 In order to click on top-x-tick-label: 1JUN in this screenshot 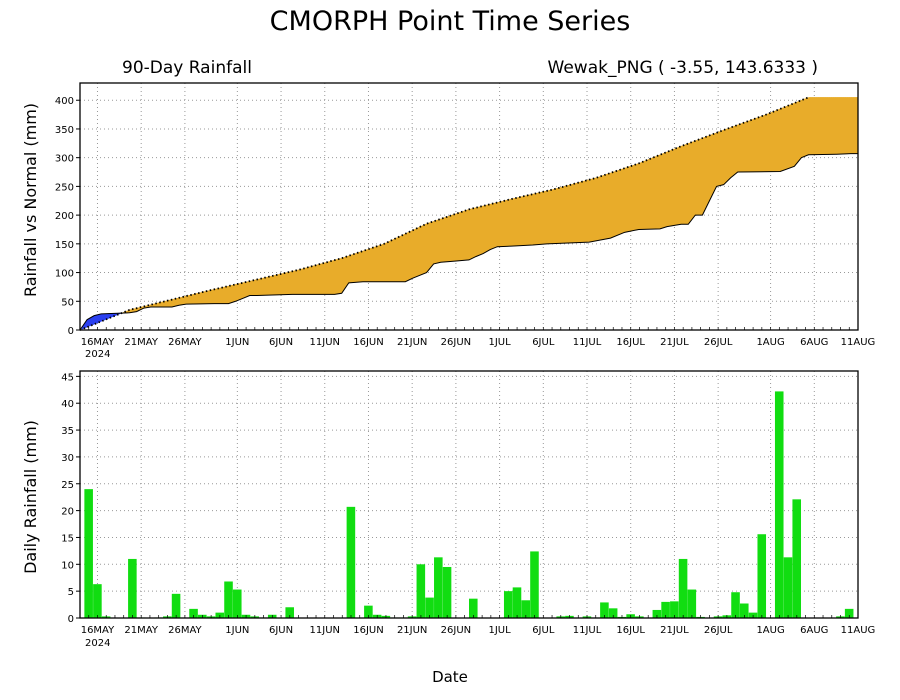, I will do `click(237, 342)`.